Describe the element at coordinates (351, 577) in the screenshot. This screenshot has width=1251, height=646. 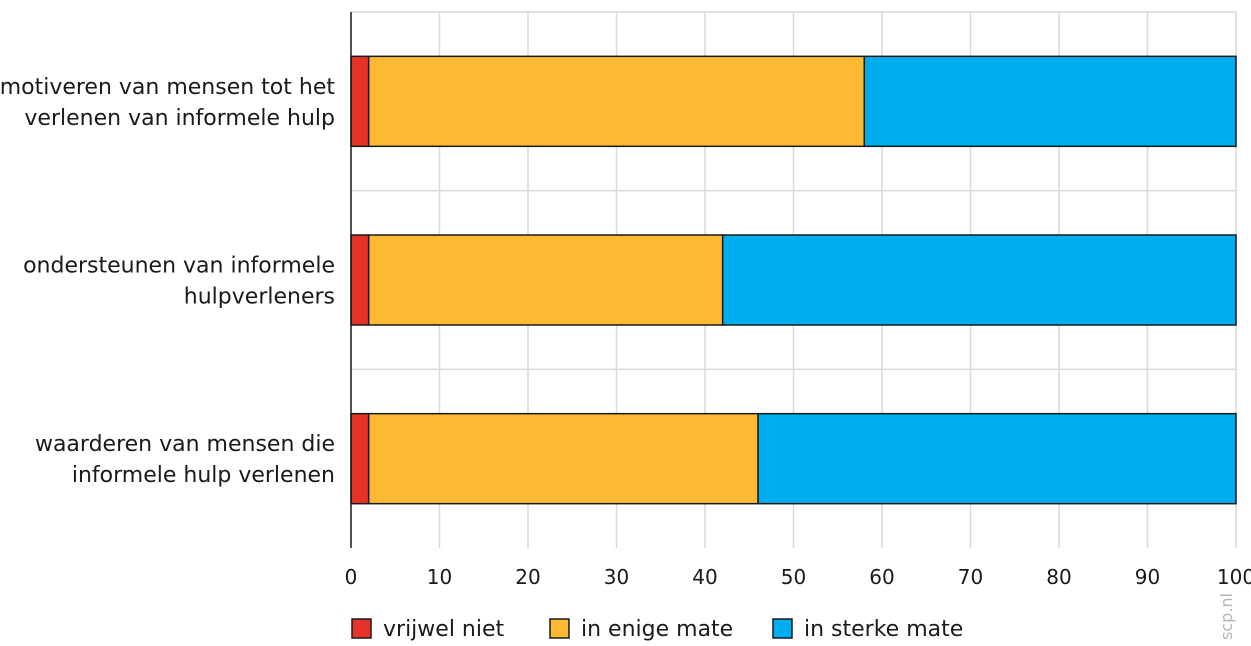
I see `x-tick-label-0: 0` at that location.